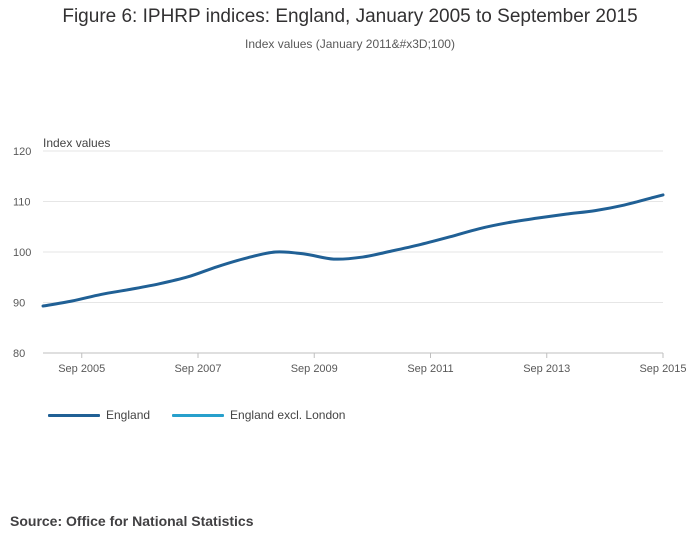 The image size is (700, 549). What do you see at coordinates (76, 143) in the screenshot?
I see `y-axis-label: Index values` at bounding box center [76, 143].